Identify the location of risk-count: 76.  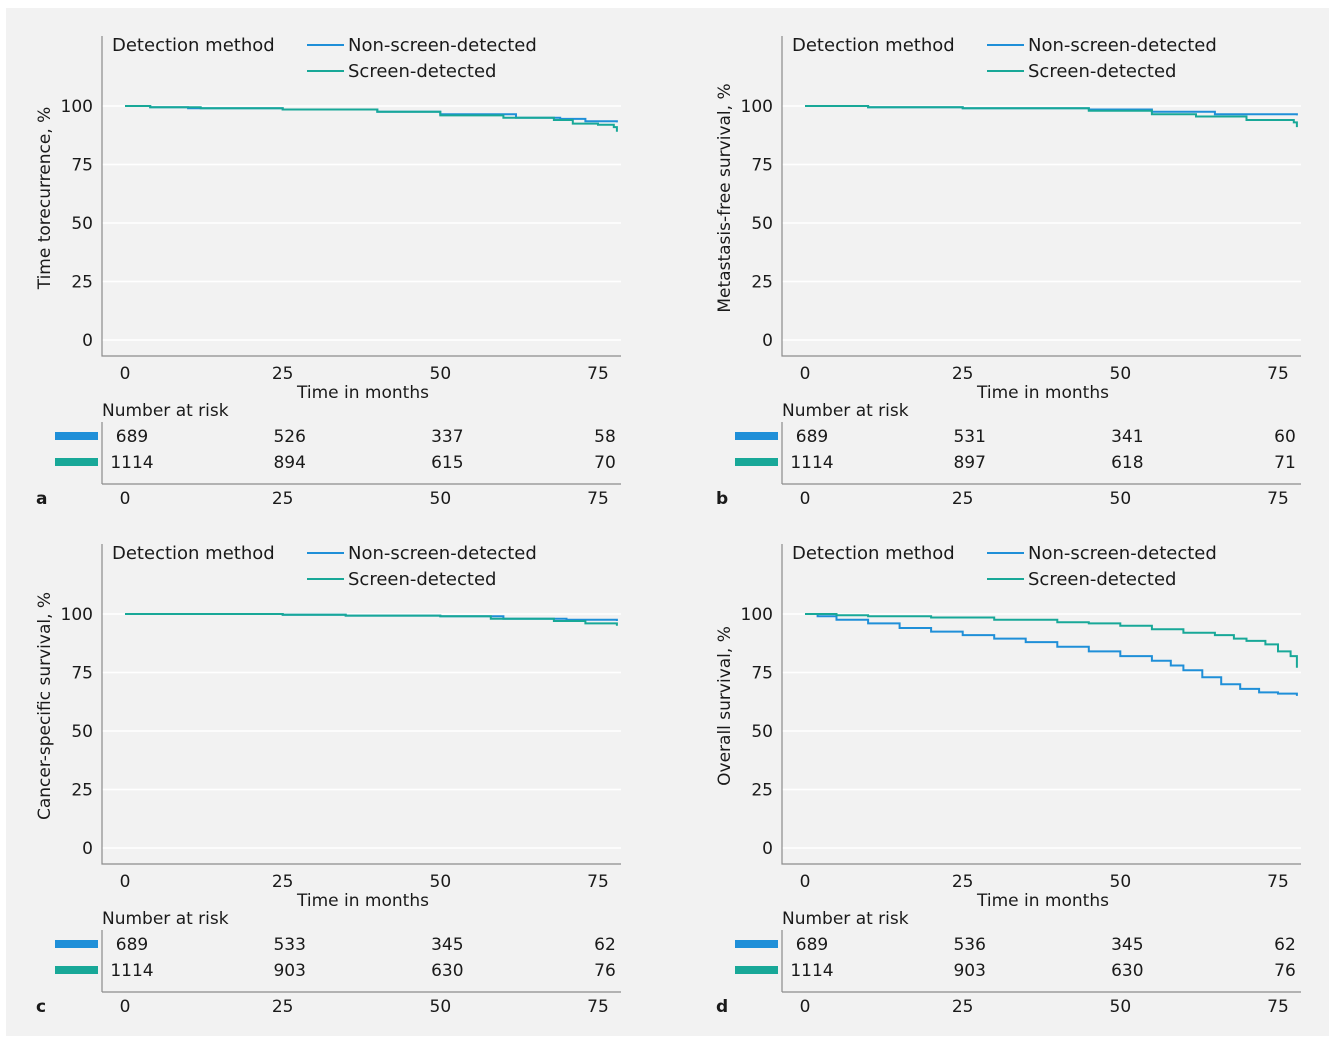
(605, 971).